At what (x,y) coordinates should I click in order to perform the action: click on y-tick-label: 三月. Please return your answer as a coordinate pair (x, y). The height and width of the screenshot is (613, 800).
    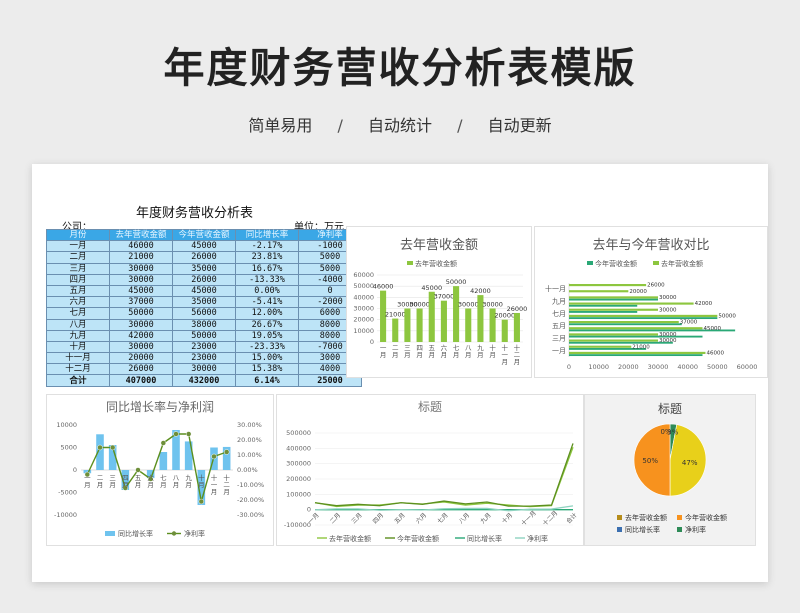
    Looking at the image, I should click on (559, 339).